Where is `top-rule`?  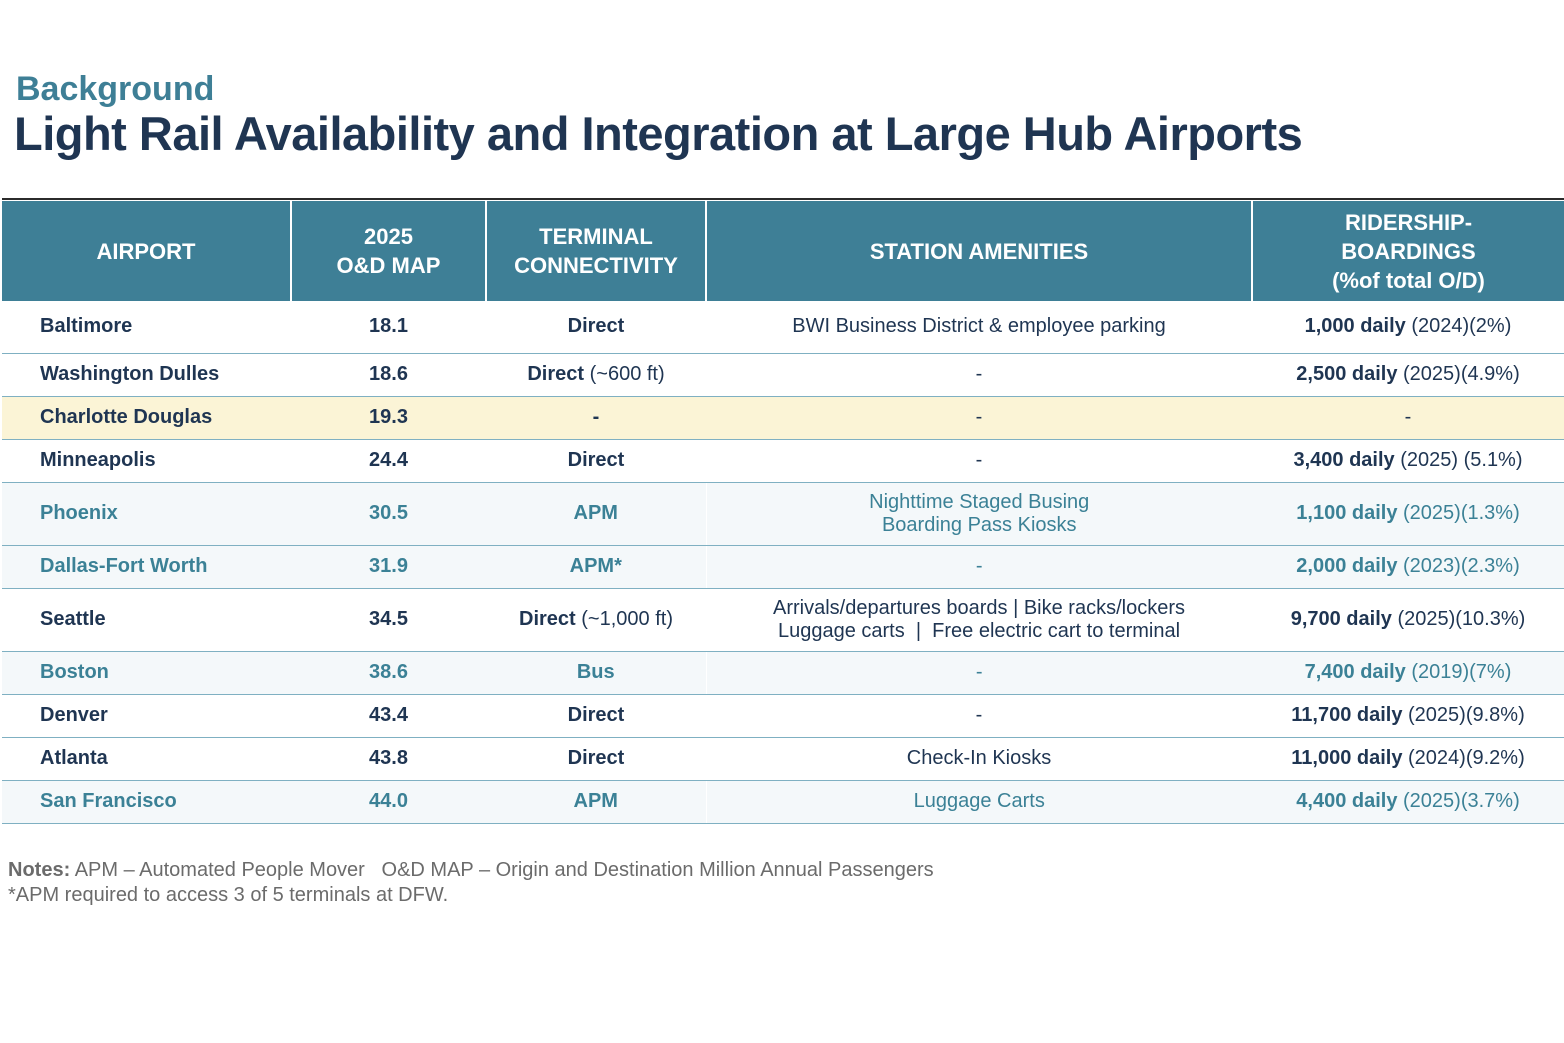 top-rule is located at coordinates (783, 199).